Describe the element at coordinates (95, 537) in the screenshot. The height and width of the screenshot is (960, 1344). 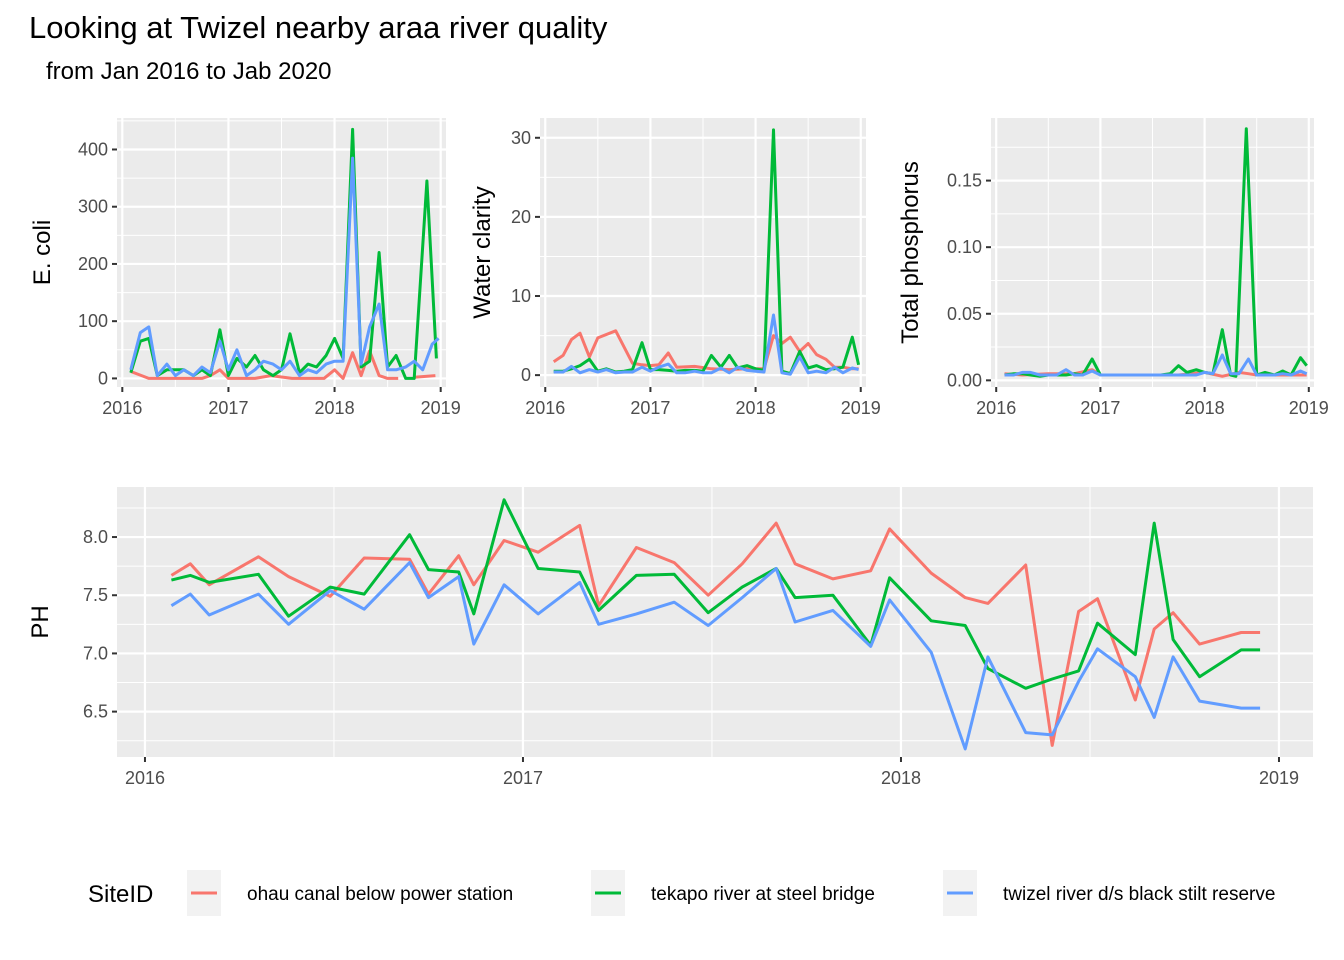
I see `y-tick-label: 8.0` at that location.